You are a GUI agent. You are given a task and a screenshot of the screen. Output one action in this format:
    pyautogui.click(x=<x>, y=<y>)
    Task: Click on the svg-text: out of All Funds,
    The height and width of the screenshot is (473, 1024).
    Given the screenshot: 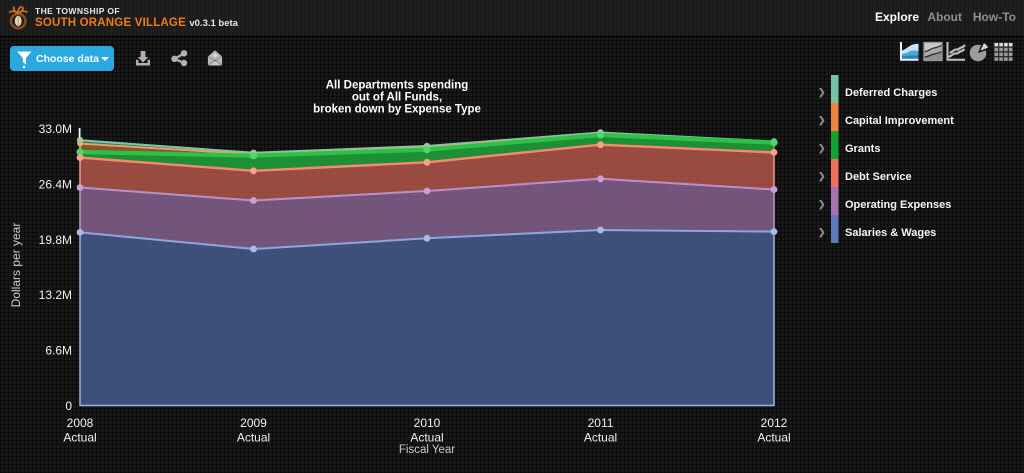 What is the action you would take?
    pyautogui.click(x=397, y=98)
    